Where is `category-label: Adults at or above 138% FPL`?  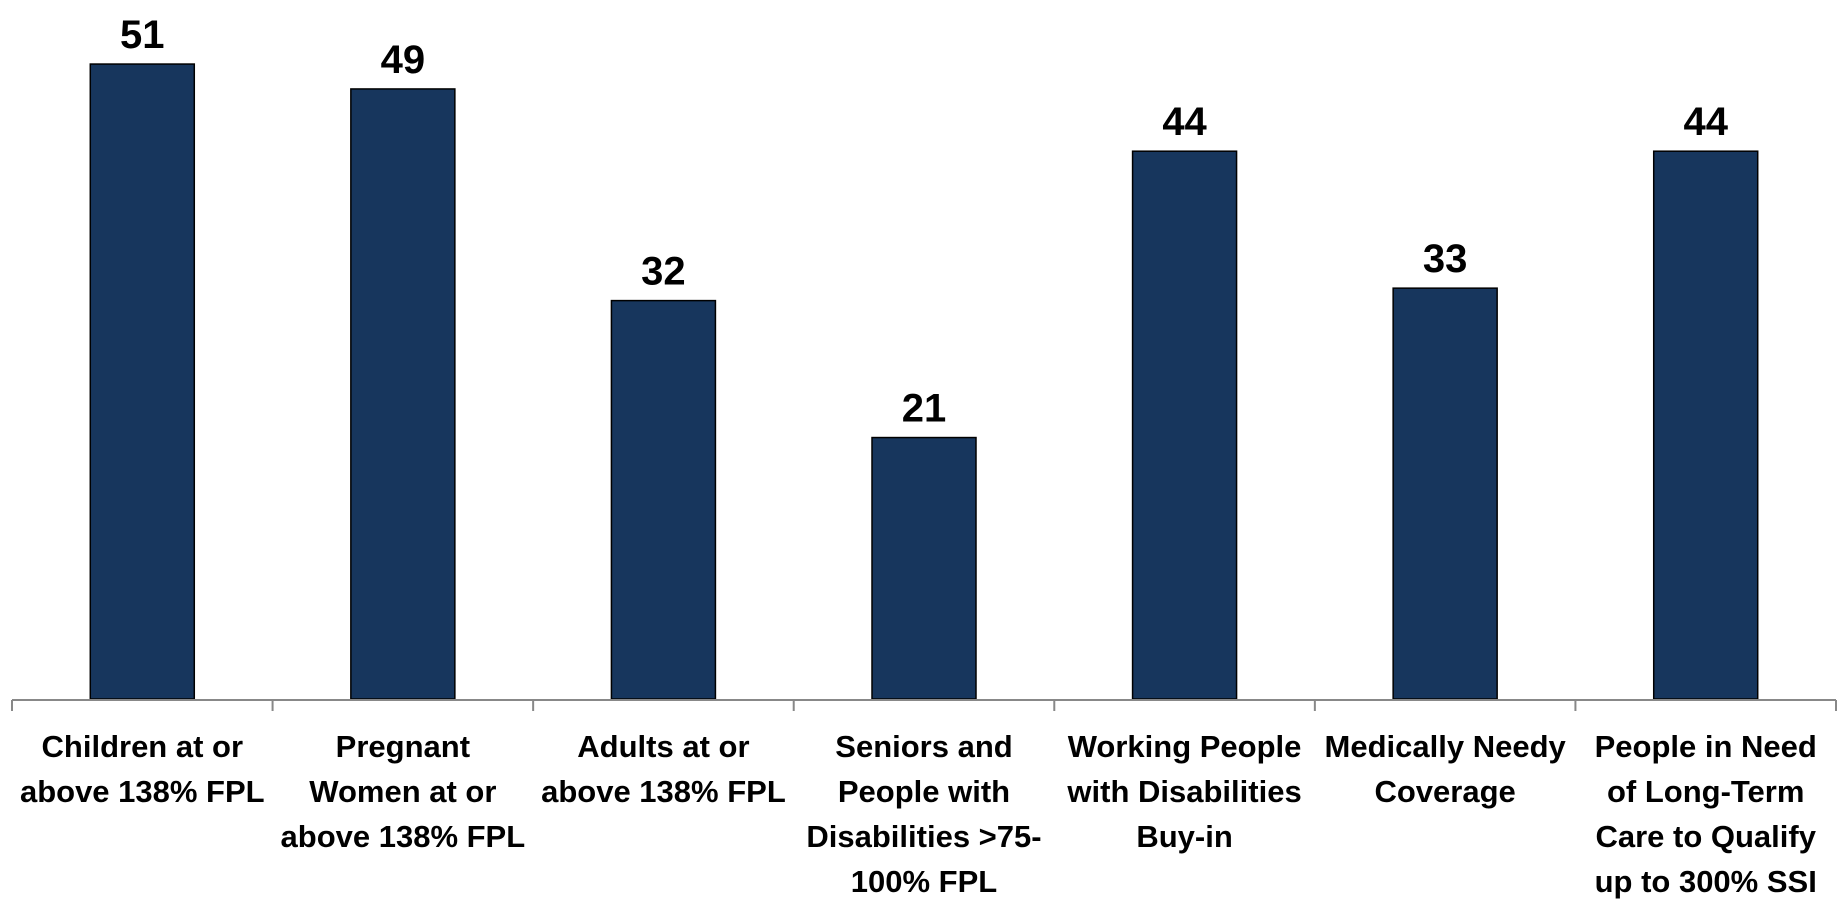
category-label: Adults at or above 138% FPL is located at coordinates (663, 769).